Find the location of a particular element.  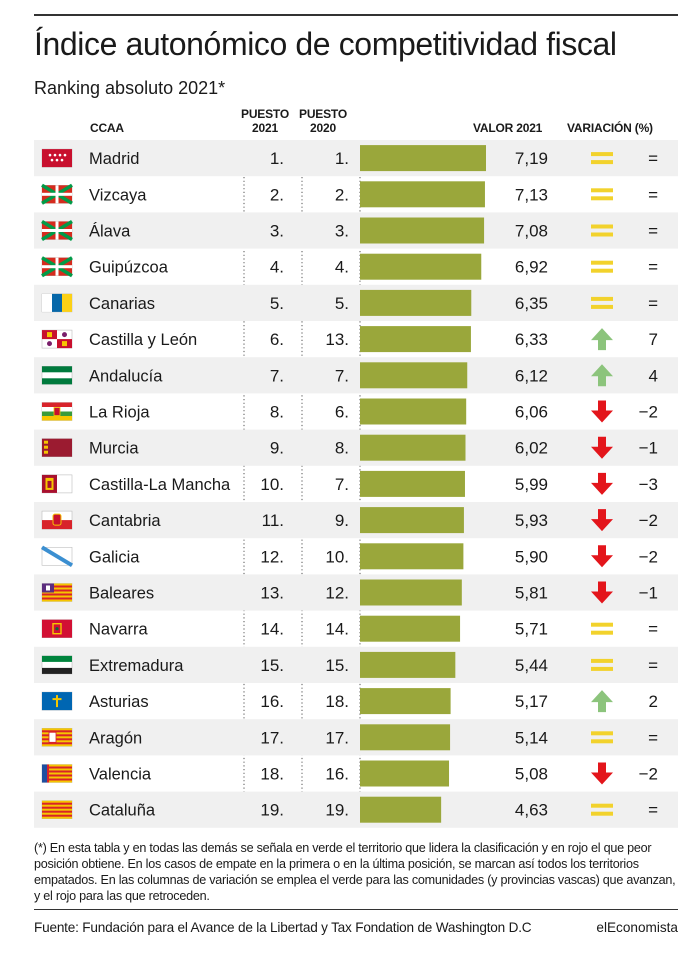

value-label: 4,63 is located at coordinates (531, 810).